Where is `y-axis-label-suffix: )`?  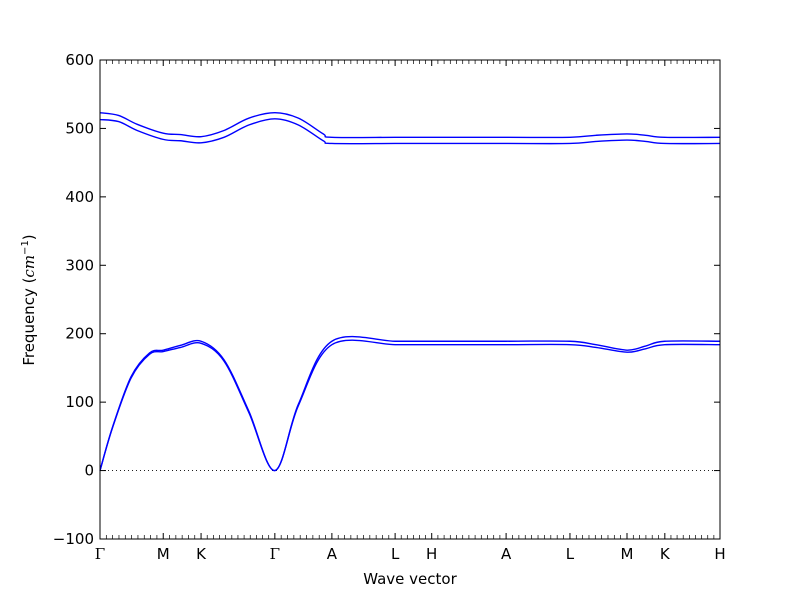
y-axis-label-suffix: ) is located at coordinates (29, 237).